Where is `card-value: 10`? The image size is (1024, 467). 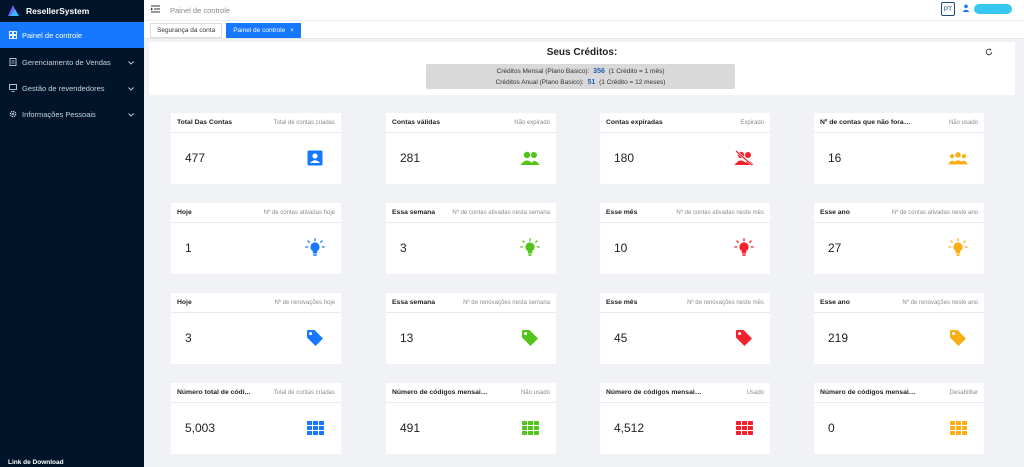
card-value: 10 is located at coordinates (621, 248).